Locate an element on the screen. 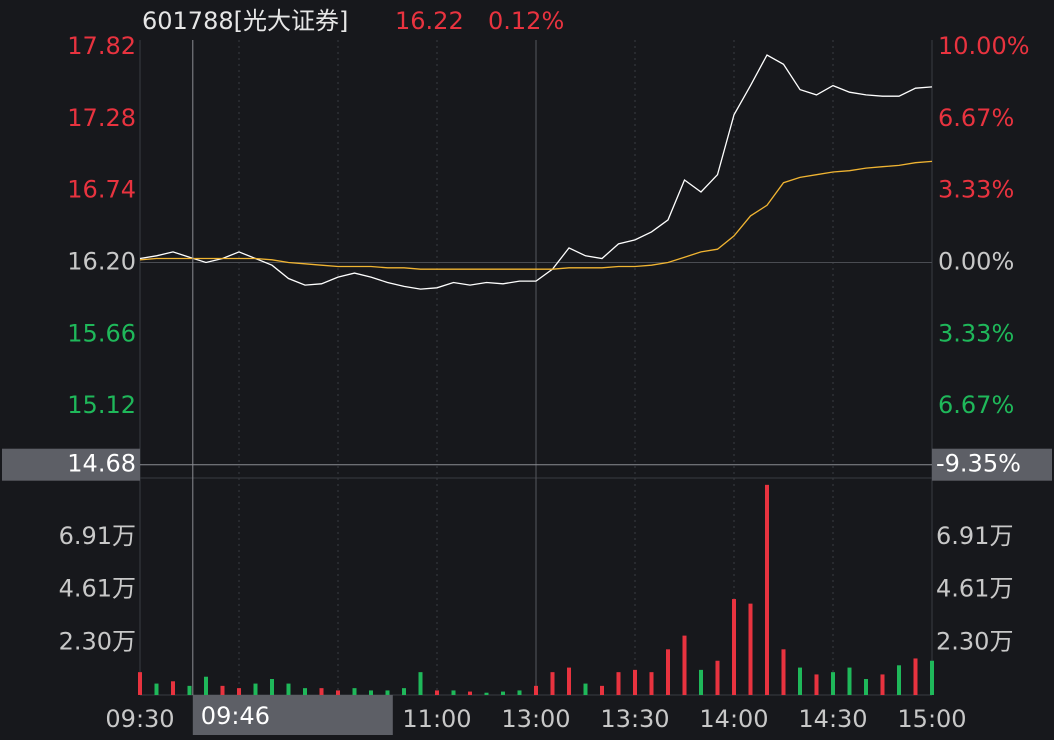 The image size is (1054, 740). crosshair-price: 14.68 is located at coordinates (101, 464).